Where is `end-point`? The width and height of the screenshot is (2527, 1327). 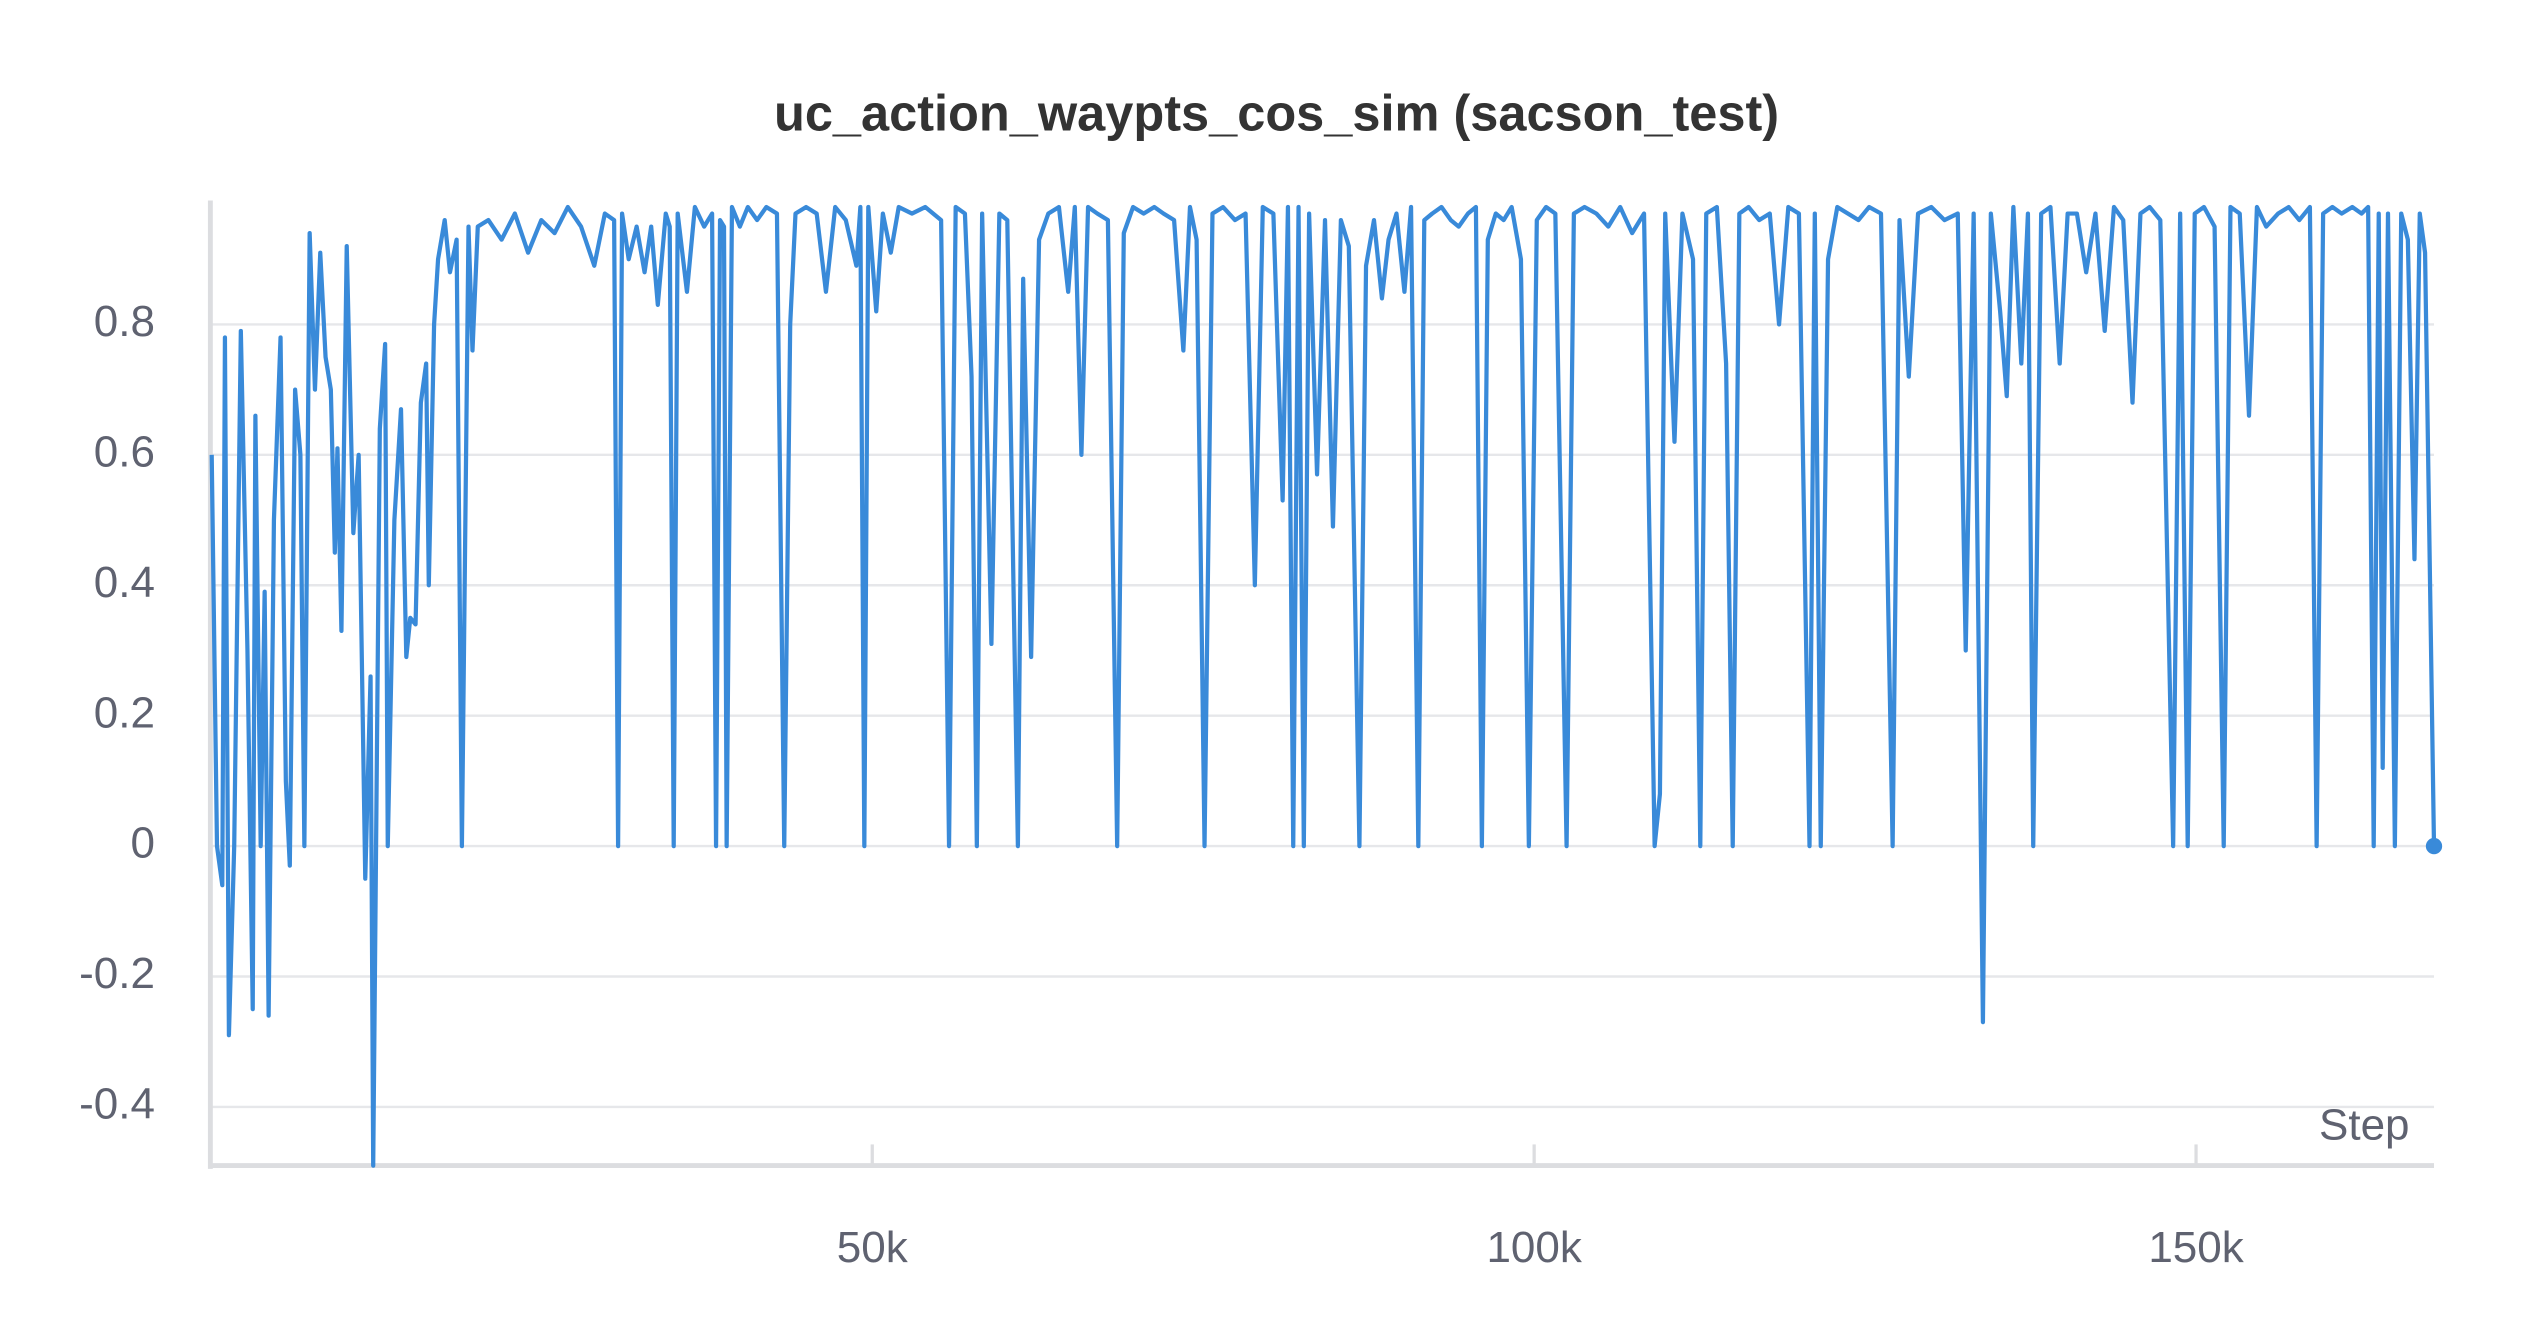 end-point is located at coordinates (2434, 846).